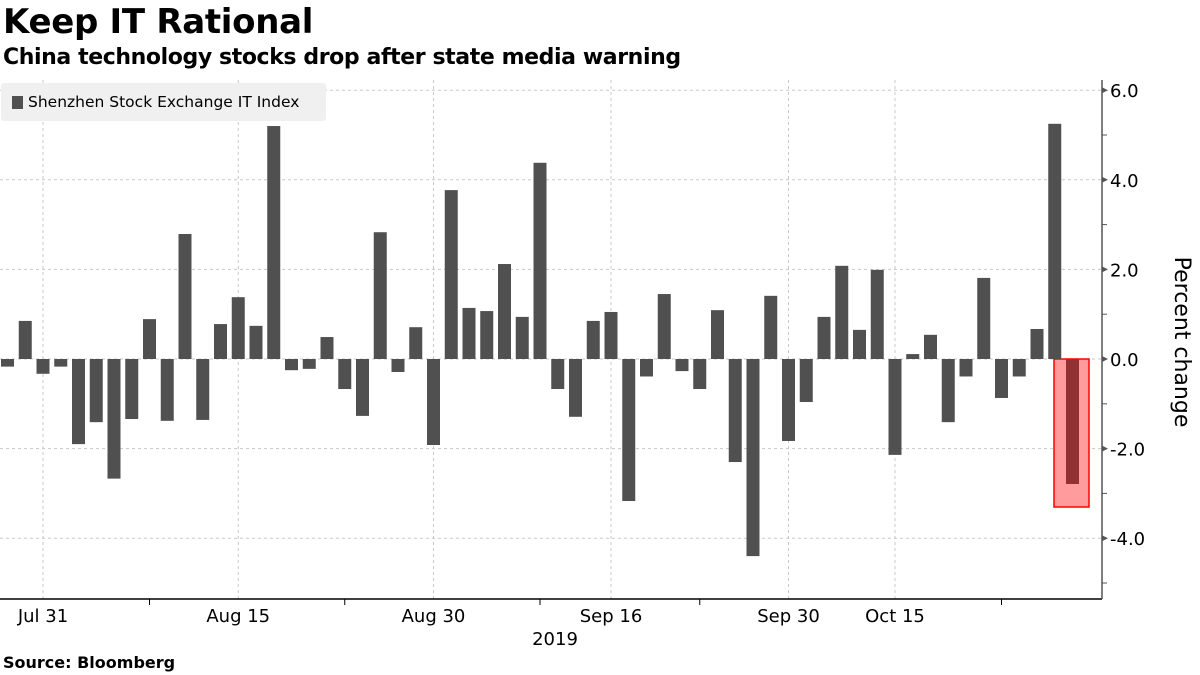 The image size is (1200, 675). What do you see at coordinates (434, 616) in the screenshot?
I see `x-tick-label: Aug 30` at bounding box center [434, 616].